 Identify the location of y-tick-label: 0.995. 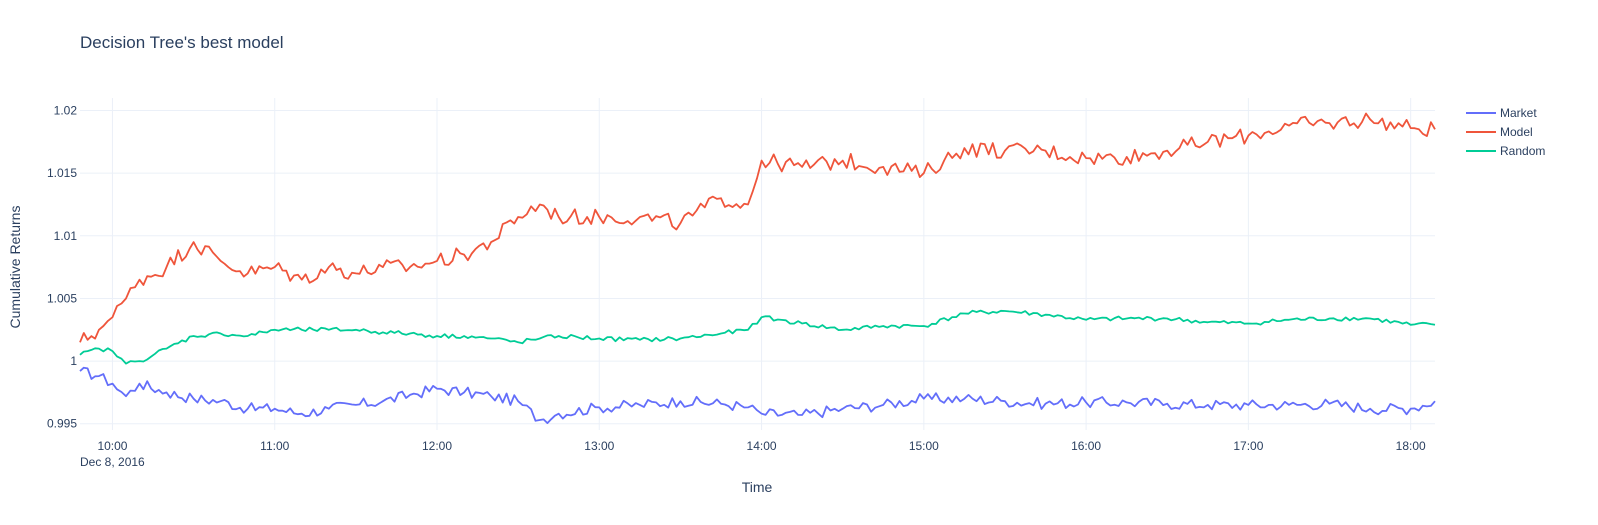
(62, 424).